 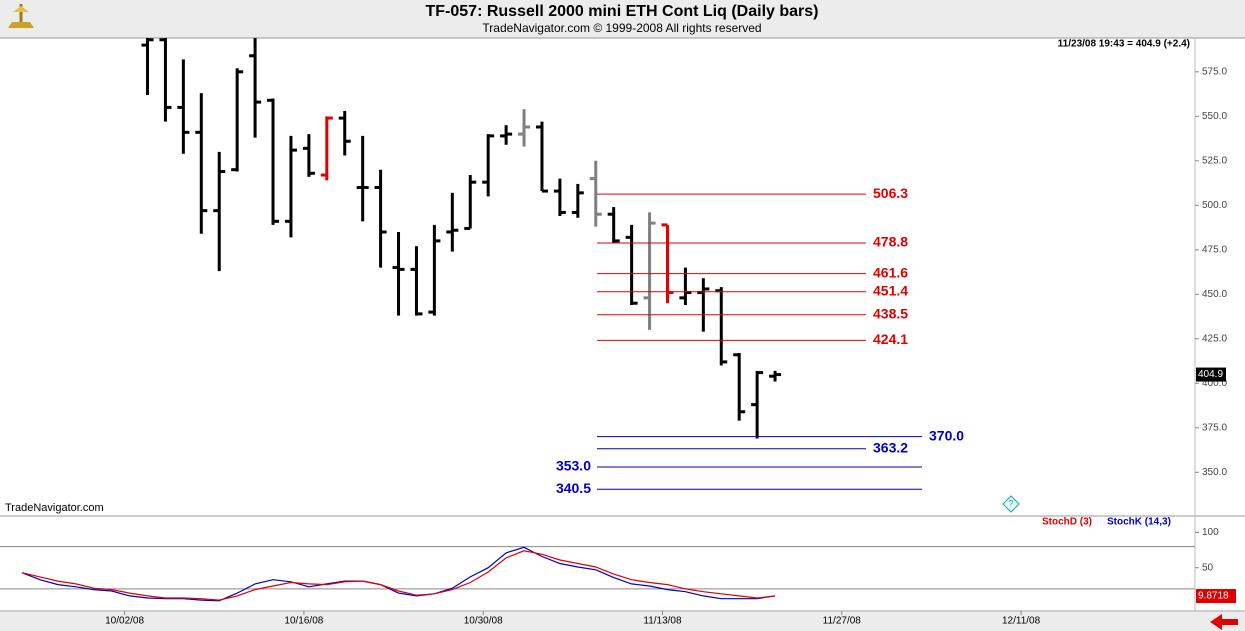 I want to click on quote-info: 11/23/08 19:43 = 404.9 (+2.4), so click(x=1124, y=44).